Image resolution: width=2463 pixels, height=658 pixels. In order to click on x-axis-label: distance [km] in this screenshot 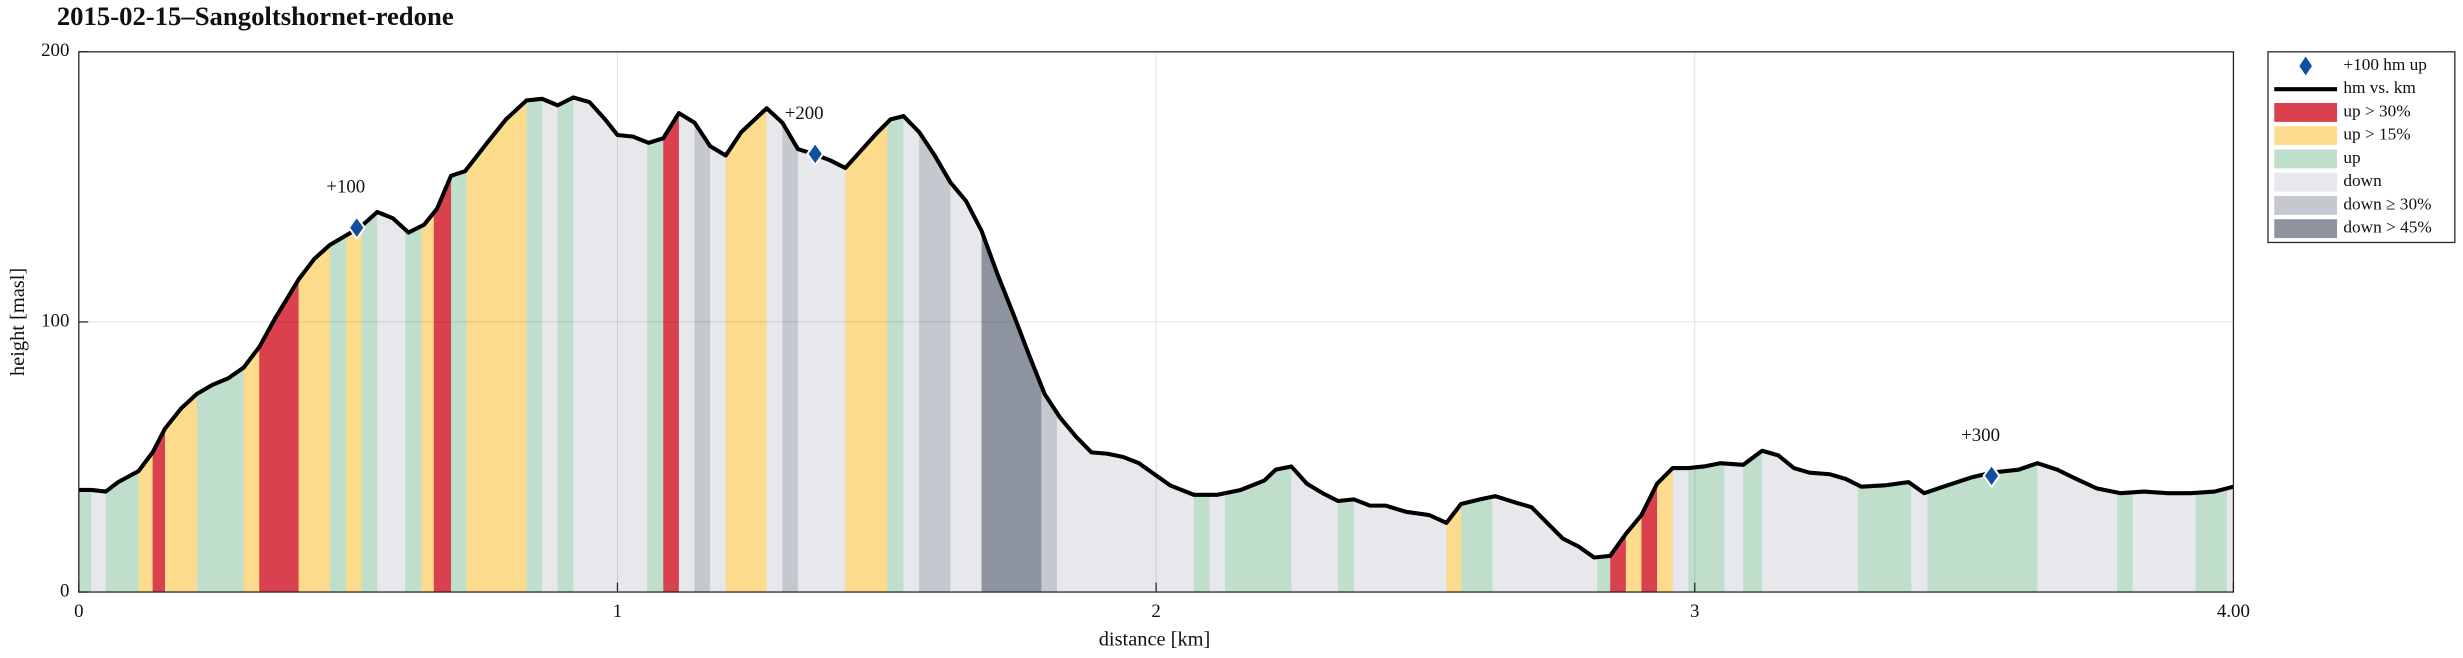, I will do `click(1155, 639)`.